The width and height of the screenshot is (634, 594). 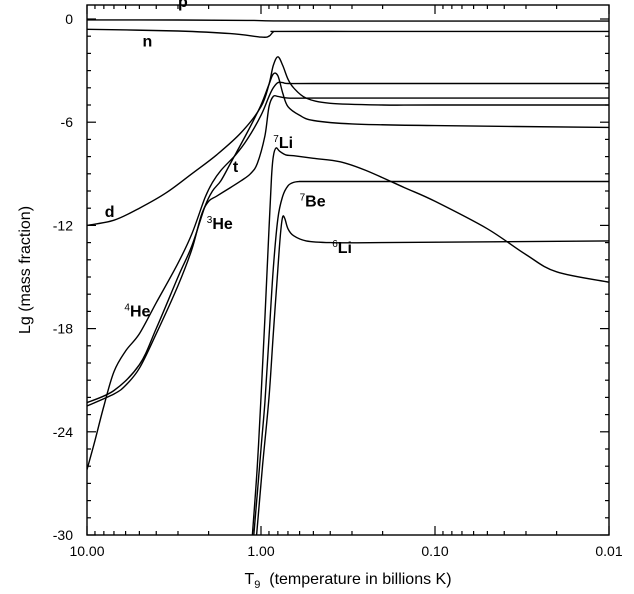 I want to click on label-d: d, so click(x=110, y=212).